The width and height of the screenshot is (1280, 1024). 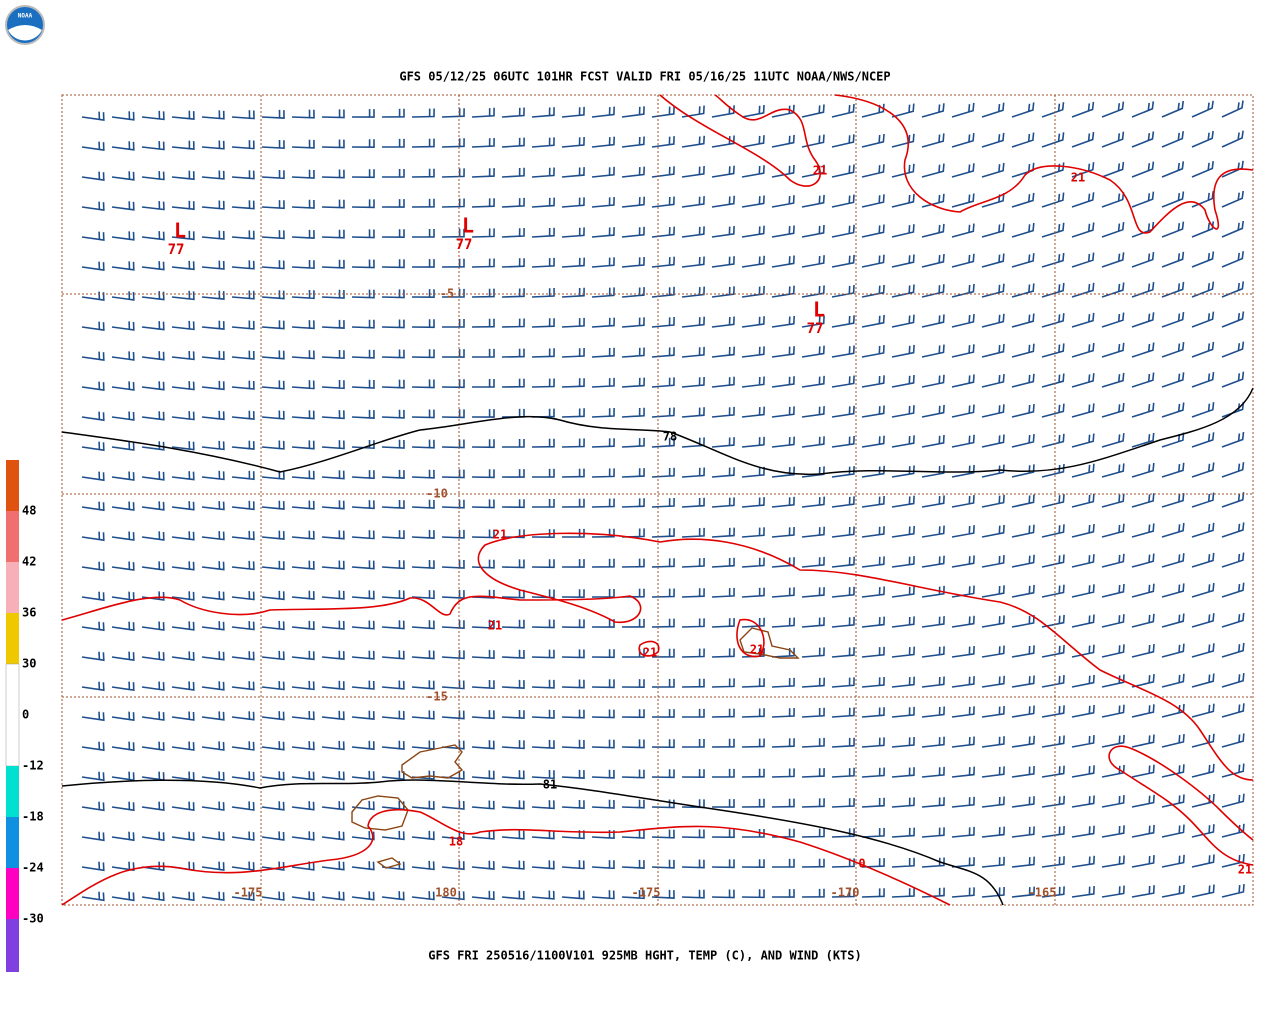 What do you see at coordinates (670, 437) in the screenshot?
I see `height-label: 78` at bounding box center [670, 437].